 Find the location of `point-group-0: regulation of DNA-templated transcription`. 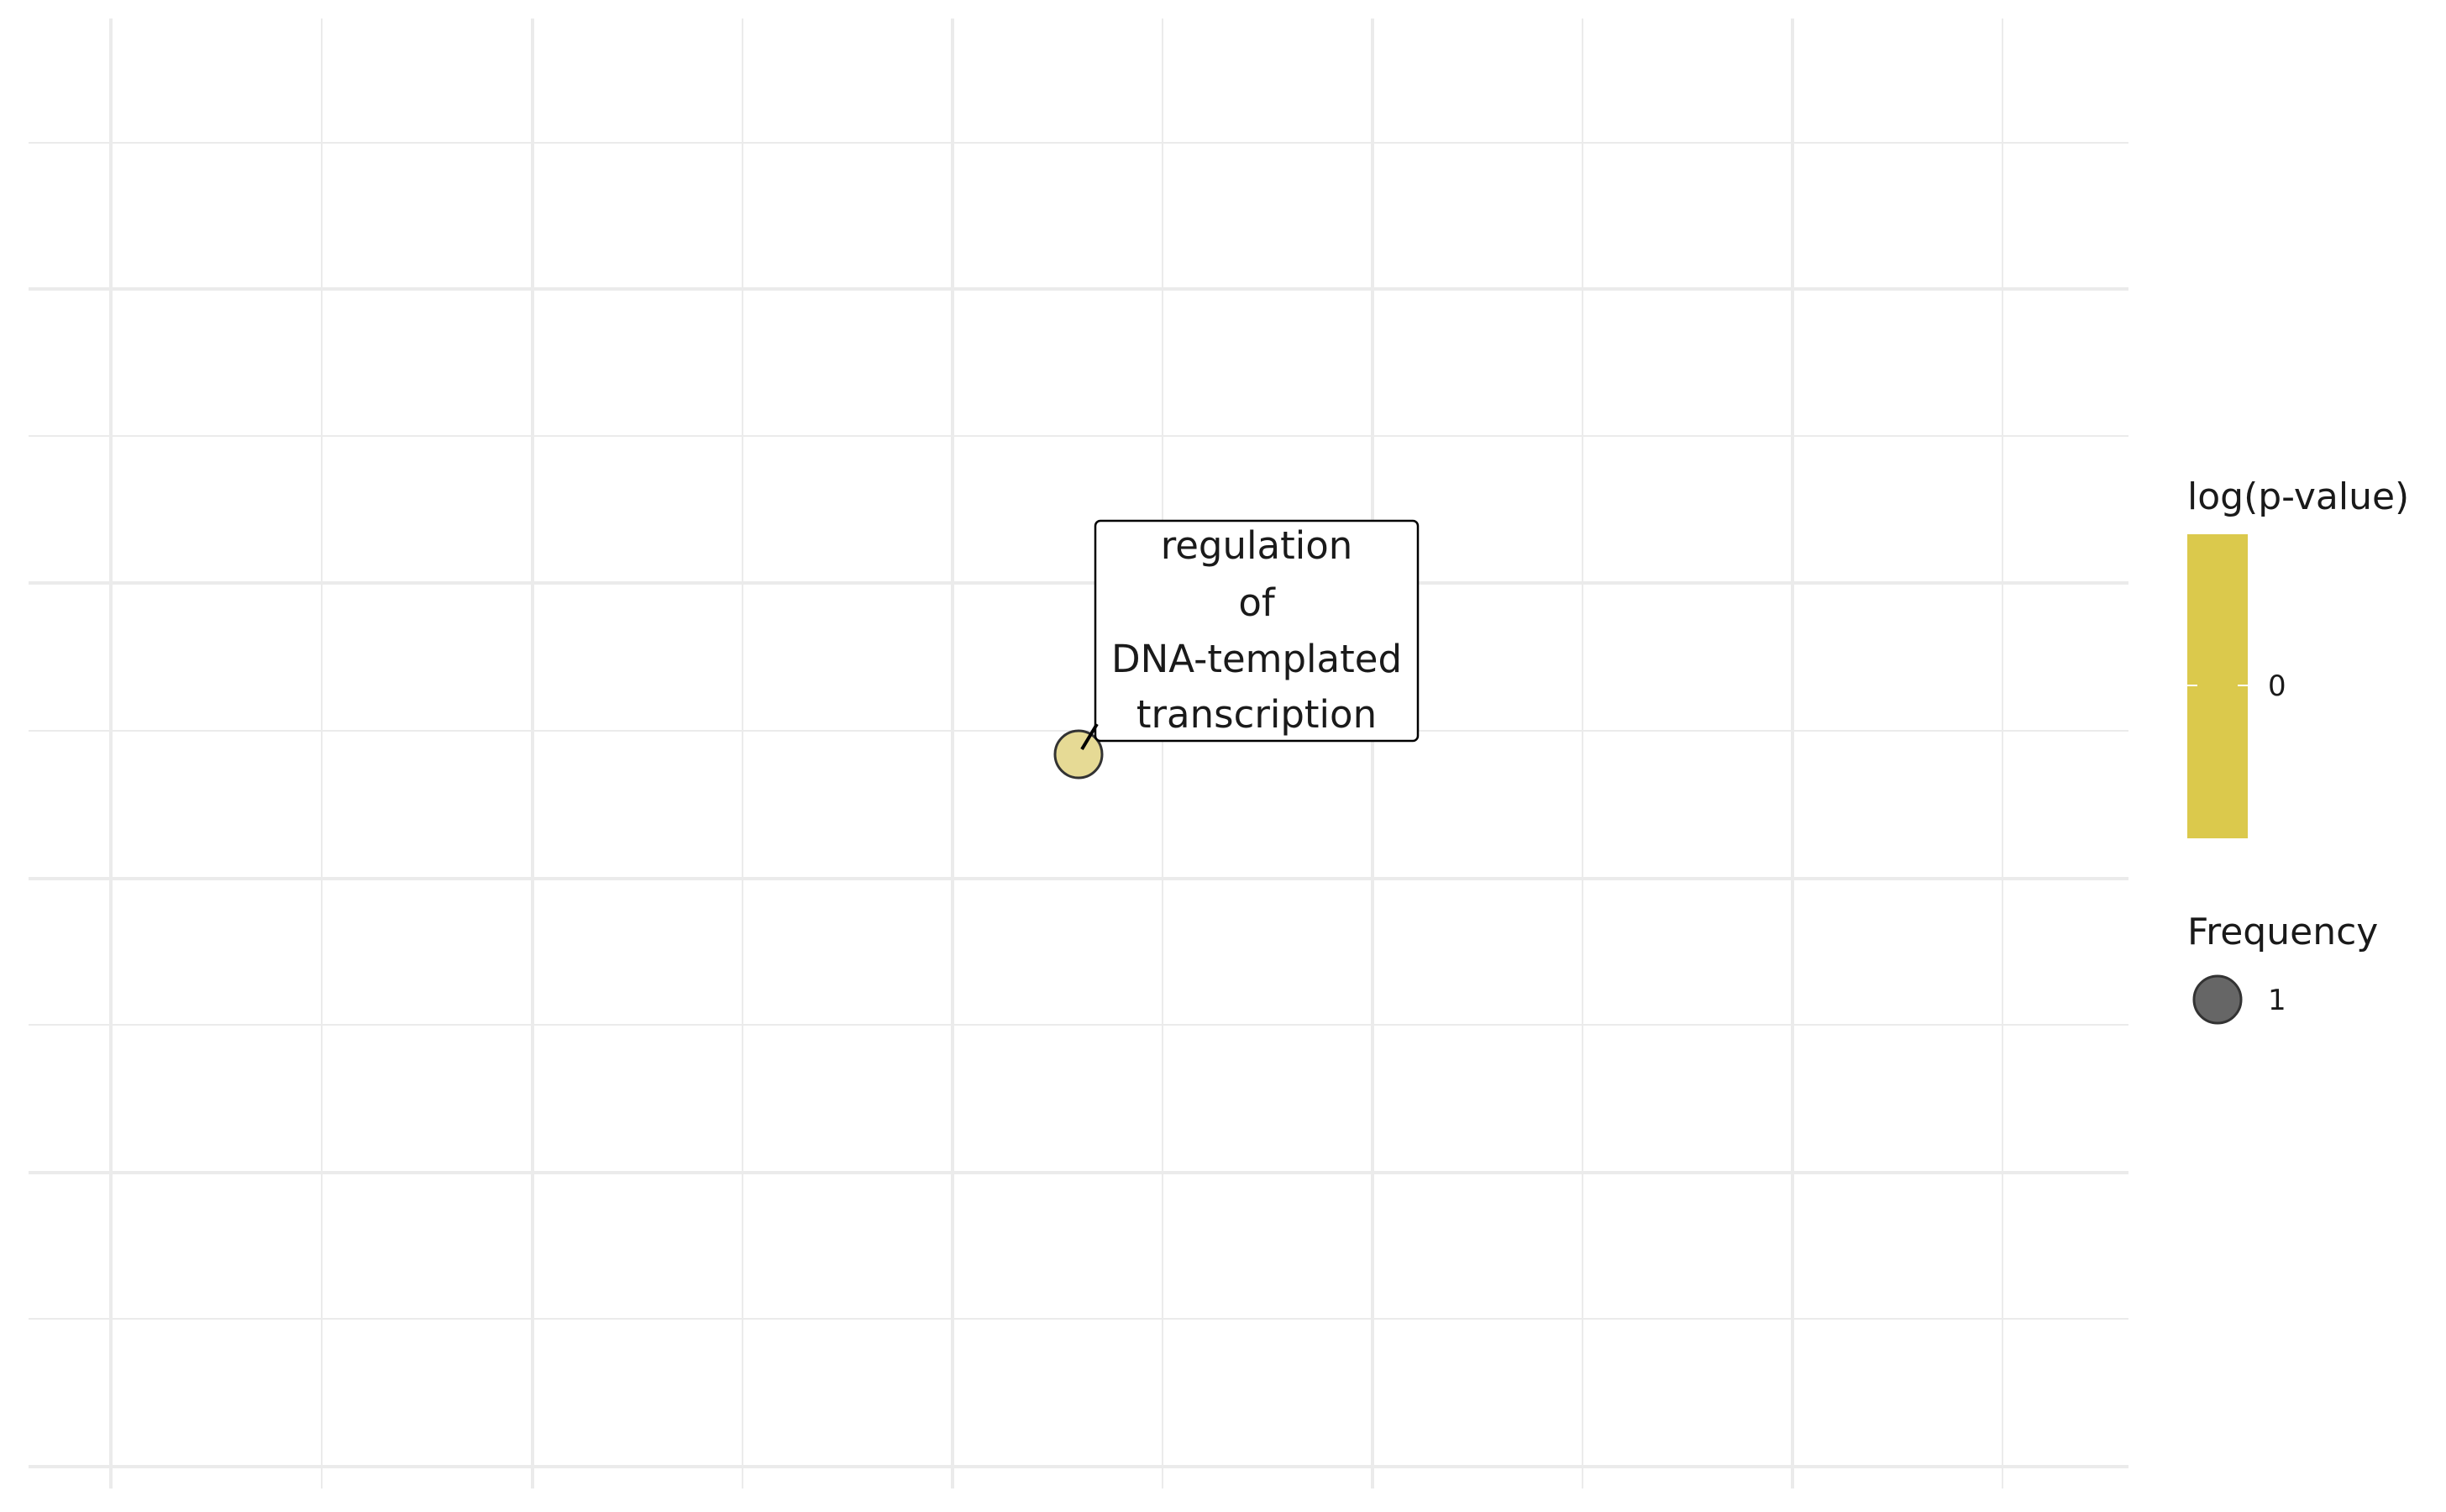

point-group-0: regulation of DNA-templated transcription is located at coordinates (1236, 649).